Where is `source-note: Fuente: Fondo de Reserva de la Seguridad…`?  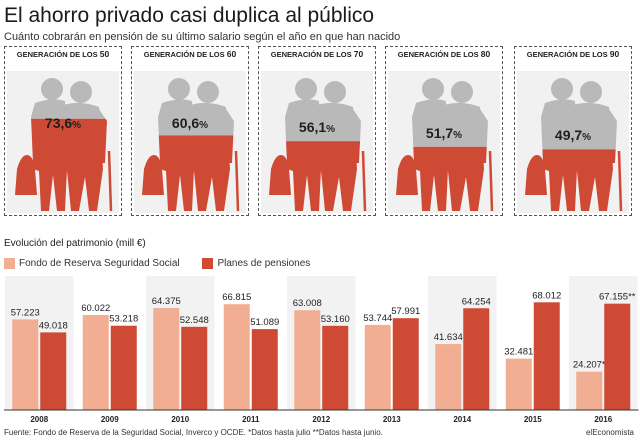 source-note: Fuente: Fondo de Reserva de la Seguridad… is located at coordinates (193, 432).